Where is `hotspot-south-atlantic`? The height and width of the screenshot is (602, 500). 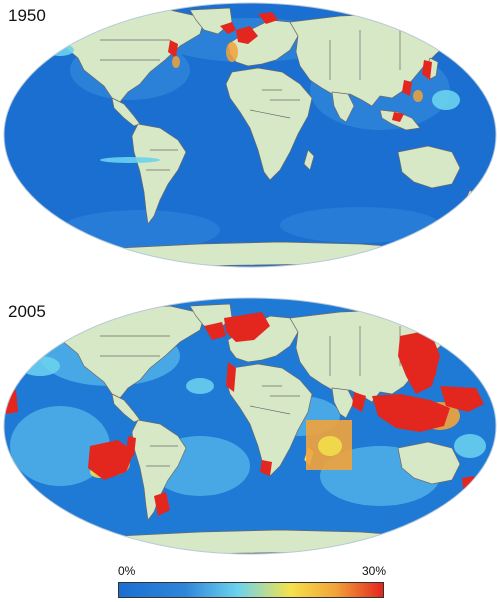
hotspot-south-atlantic is located at coordinates (111, 460).